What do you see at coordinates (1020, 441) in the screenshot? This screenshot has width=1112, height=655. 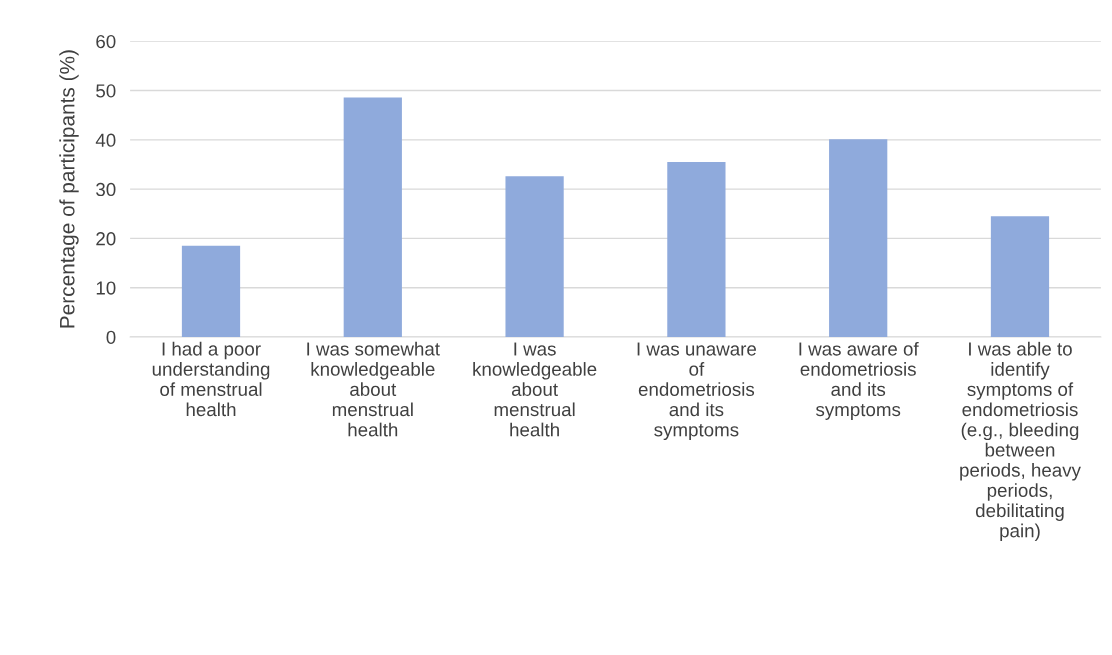 I see `category-label: I was able to identify symptoms of endometriosis (e.g., bleeding between periods, heavy periods, debilitating pain)` at bounding box center [1020, 441].